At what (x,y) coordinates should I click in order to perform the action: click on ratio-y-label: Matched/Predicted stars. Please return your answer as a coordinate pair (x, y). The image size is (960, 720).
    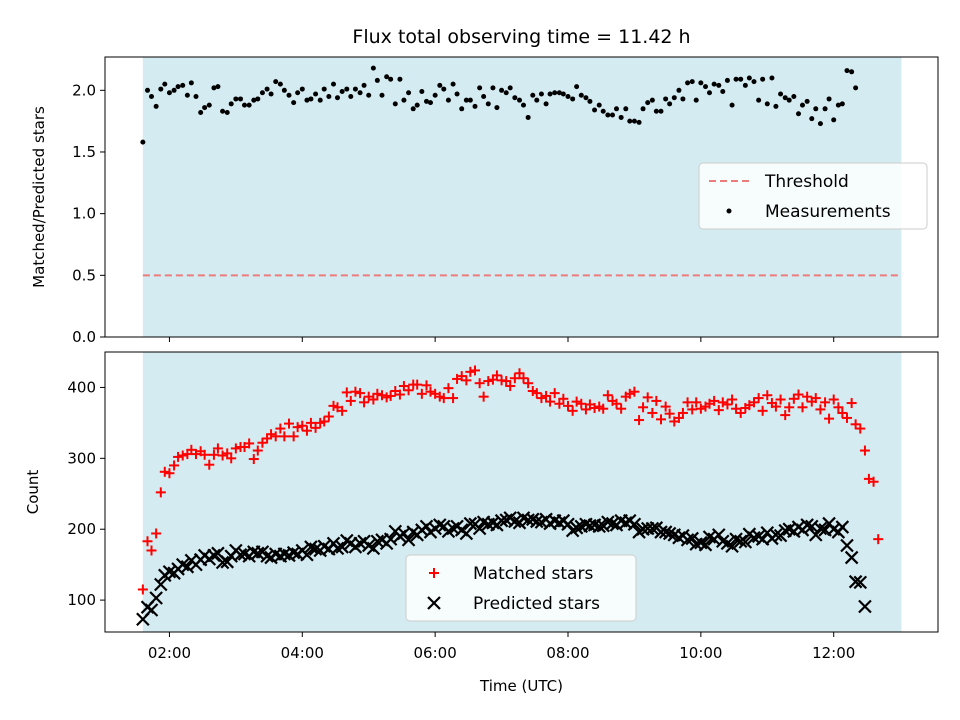
    Looking at the image, I should click on (39, 197).